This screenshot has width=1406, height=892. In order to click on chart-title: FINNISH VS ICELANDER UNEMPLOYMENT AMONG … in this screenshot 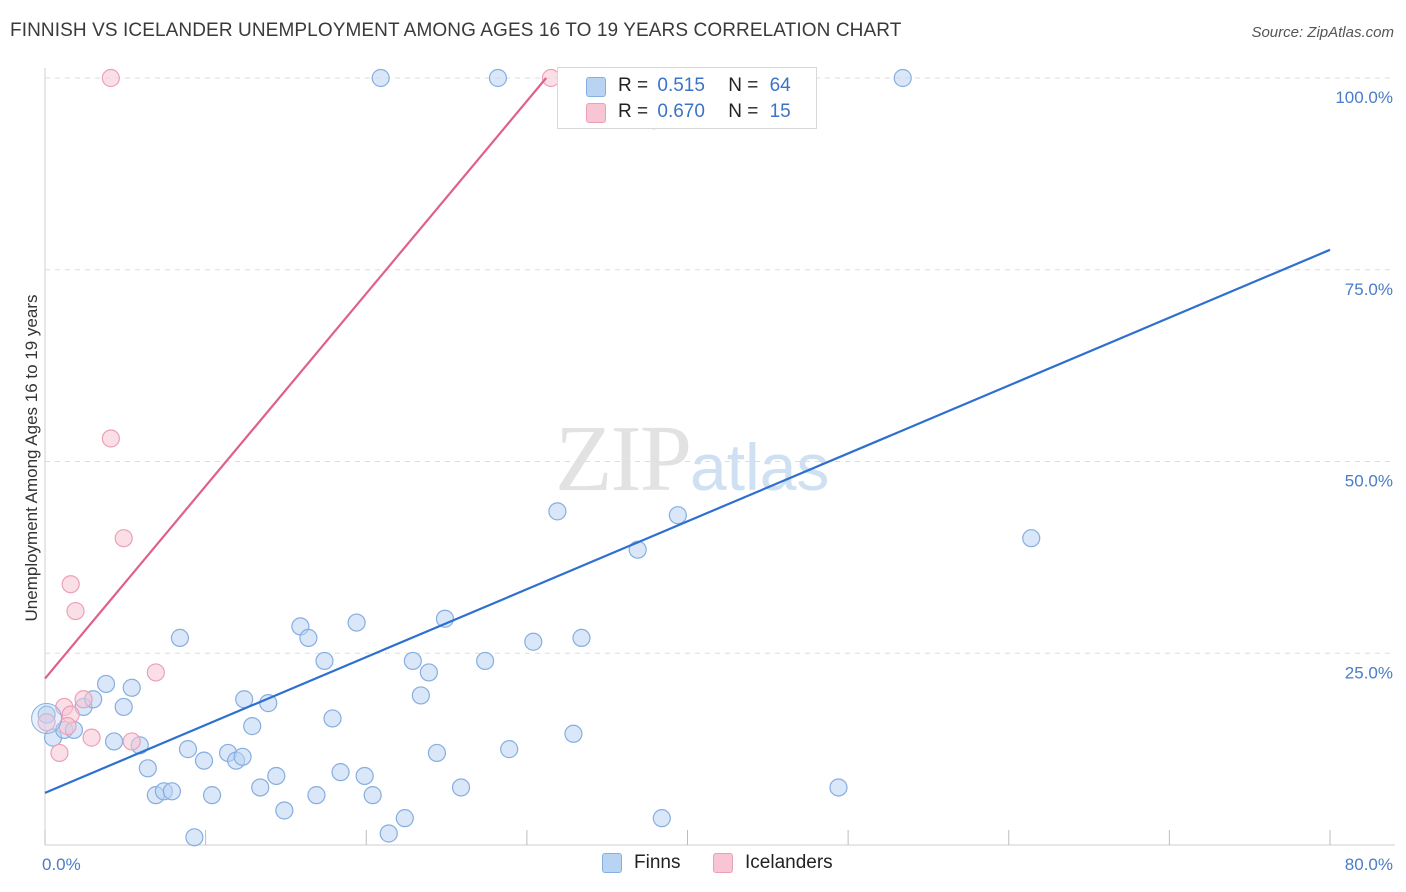, I will do `click(456, 30)`.